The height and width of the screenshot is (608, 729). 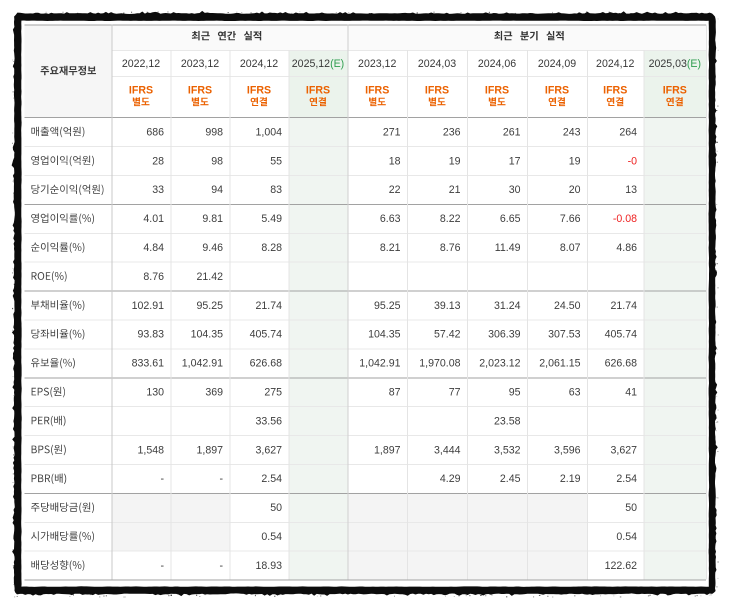 What do you see at coordinates (507, 421) in the screenshot?
I see `svg-text: 23.58` at bounding box center [507, 421].